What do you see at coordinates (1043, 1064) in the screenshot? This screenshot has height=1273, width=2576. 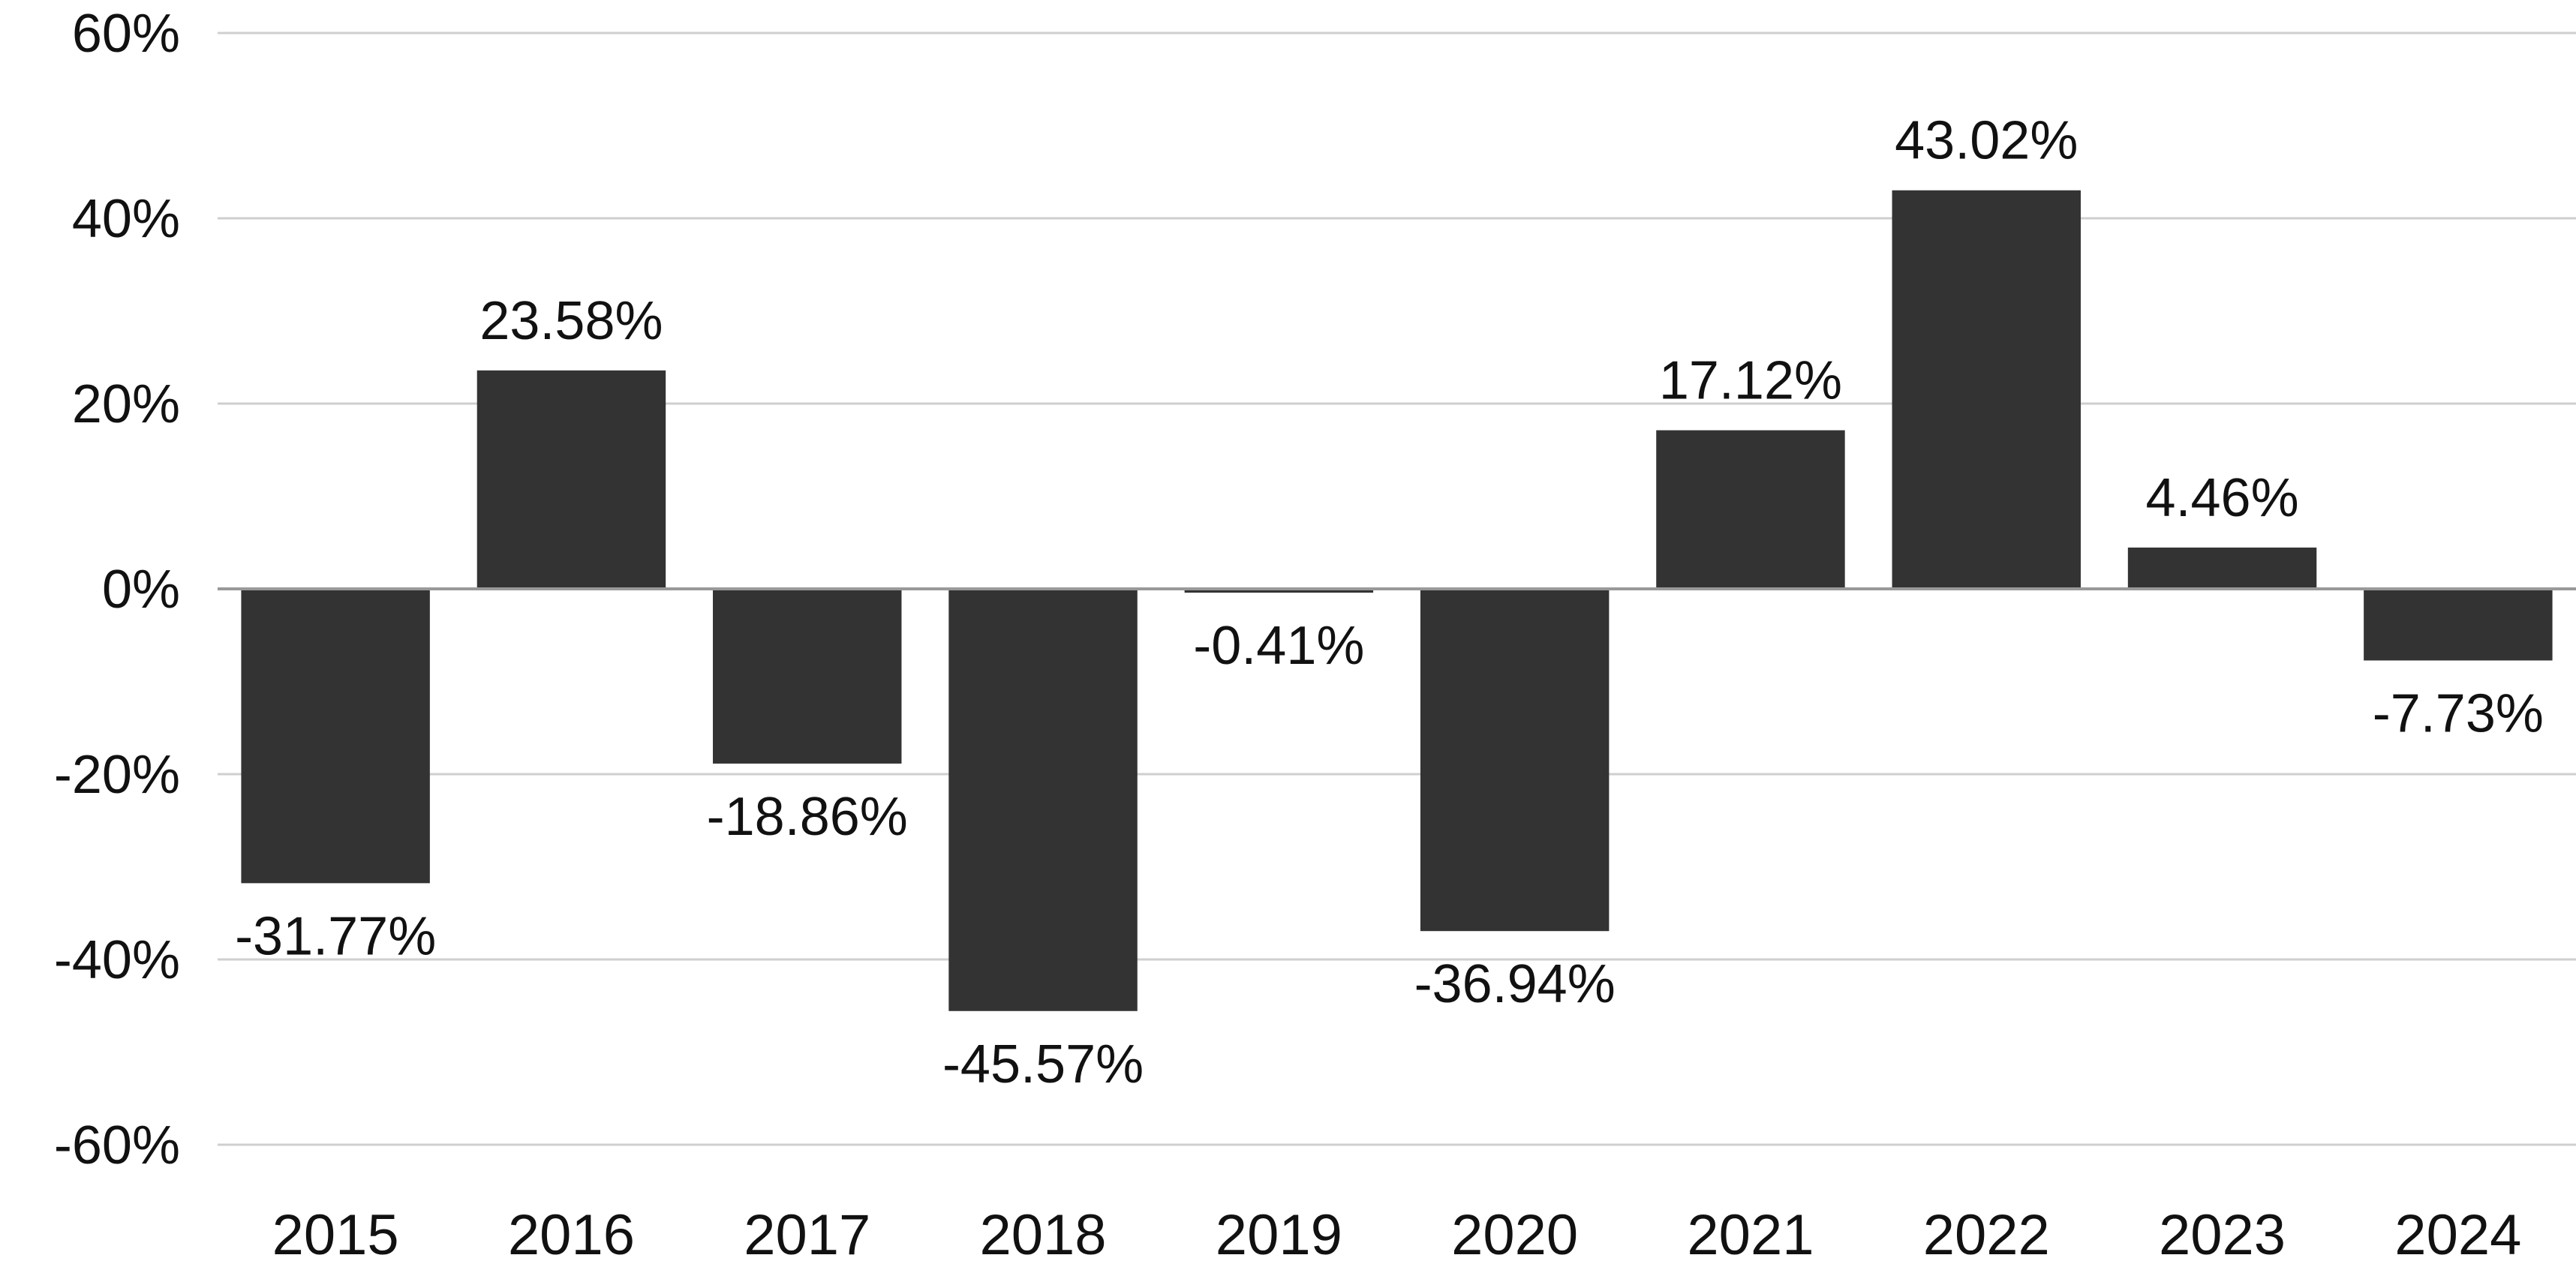 I see `data-label-2018: -45.57%` at bounding box center [1043, 1064].